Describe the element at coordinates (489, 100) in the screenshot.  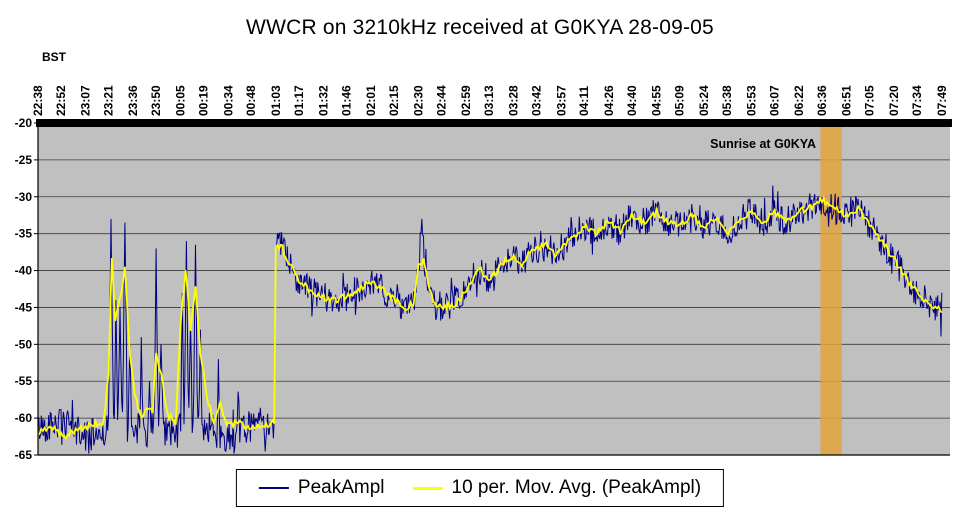
I see `x-tick-label: 03:13` at that location.